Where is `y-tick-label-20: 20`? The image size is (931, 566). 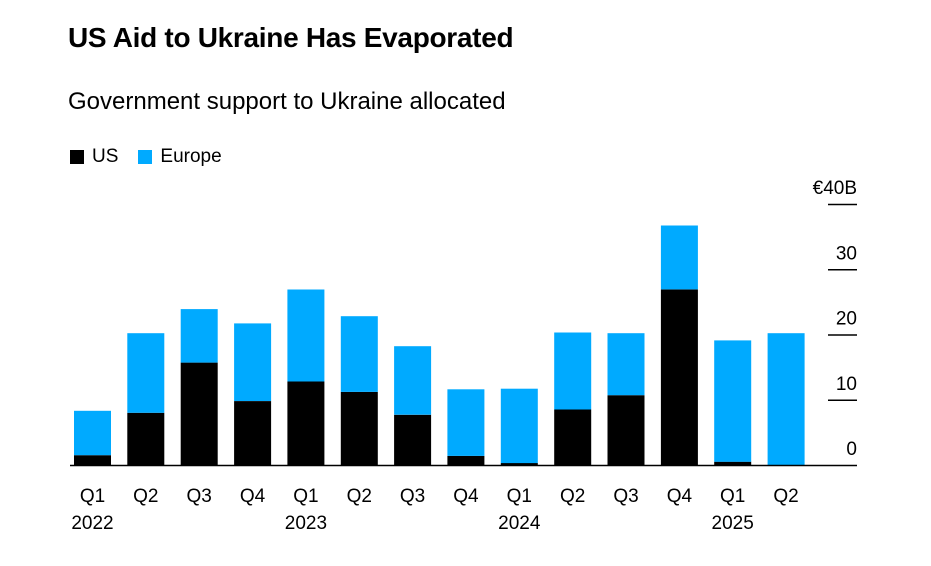 y-tick-label-20: 20 is located at coordinates (846, 319).